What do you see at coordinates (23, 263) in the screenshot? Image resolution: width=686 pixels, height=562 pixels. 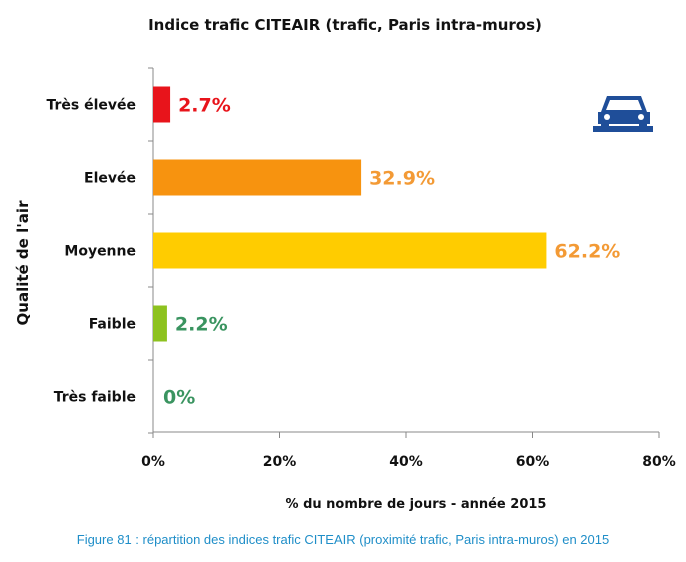 I see `y-axis-title: Qualité de l'air` at bounding box center [23, 263].